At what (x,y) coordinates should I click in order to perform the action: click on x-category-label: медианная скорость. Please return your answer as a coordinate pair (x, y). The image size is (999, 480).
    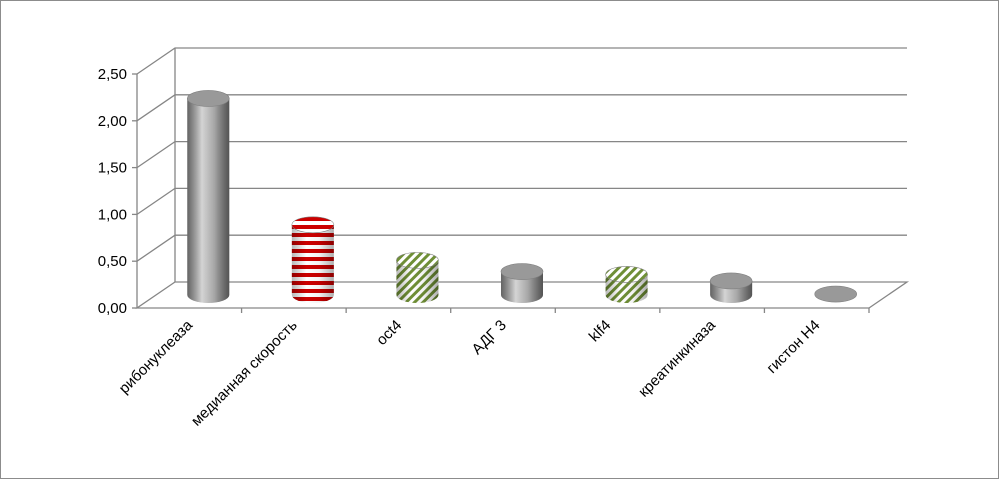
    Looking at the image, I should click on (244, 373).